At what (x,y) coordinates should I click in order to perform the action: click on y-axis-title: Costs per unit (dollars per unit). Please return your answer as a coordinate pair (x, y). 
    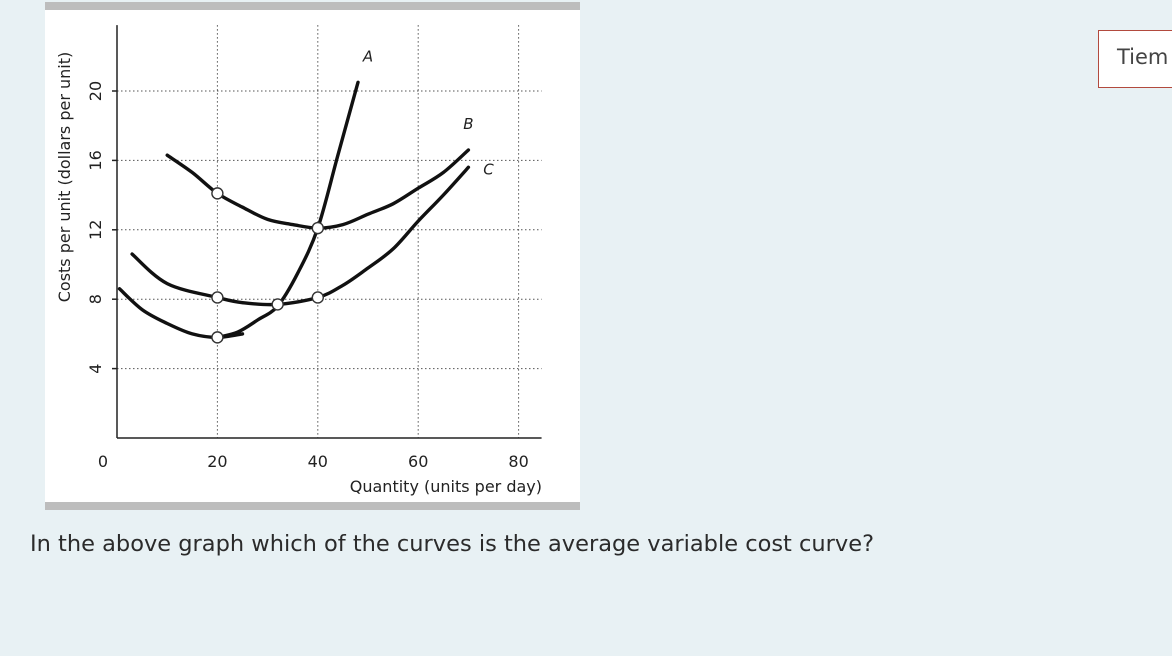
    Looking at the image, I should click on (64, 177).